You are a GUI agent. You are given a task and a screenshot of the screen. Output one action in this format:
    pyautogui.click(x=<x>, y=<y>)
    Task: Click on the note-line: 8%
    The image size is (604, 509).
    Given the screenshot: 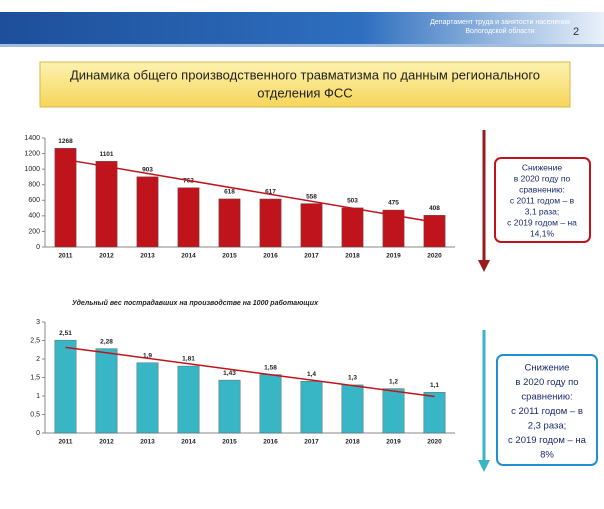 What is the action you would take?
    pyautogui.click(x=547, y=455)
    